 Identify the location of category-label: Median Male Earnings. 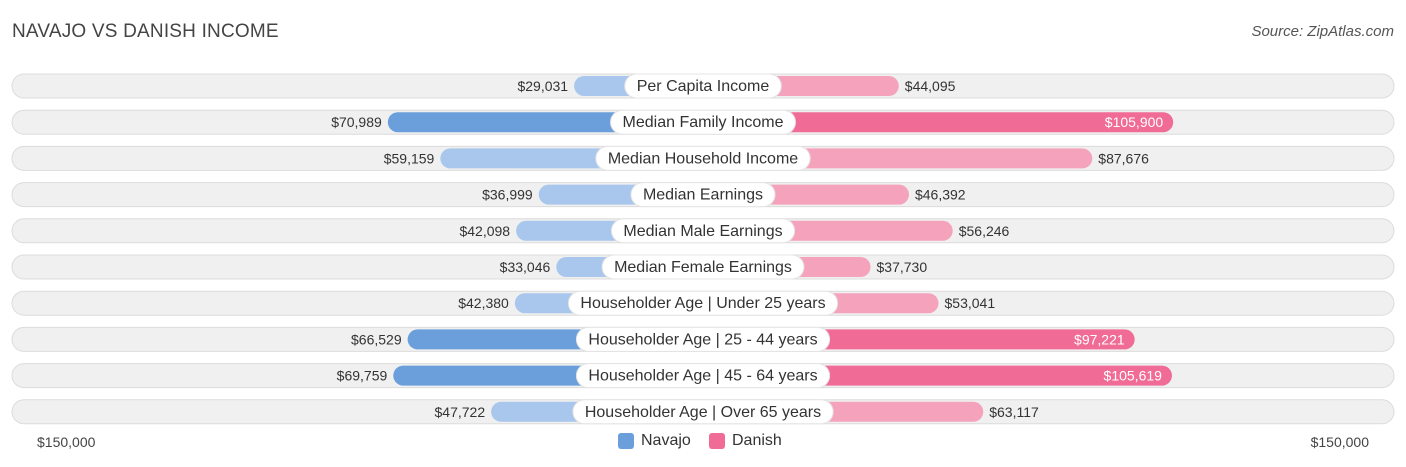
(702, 231).